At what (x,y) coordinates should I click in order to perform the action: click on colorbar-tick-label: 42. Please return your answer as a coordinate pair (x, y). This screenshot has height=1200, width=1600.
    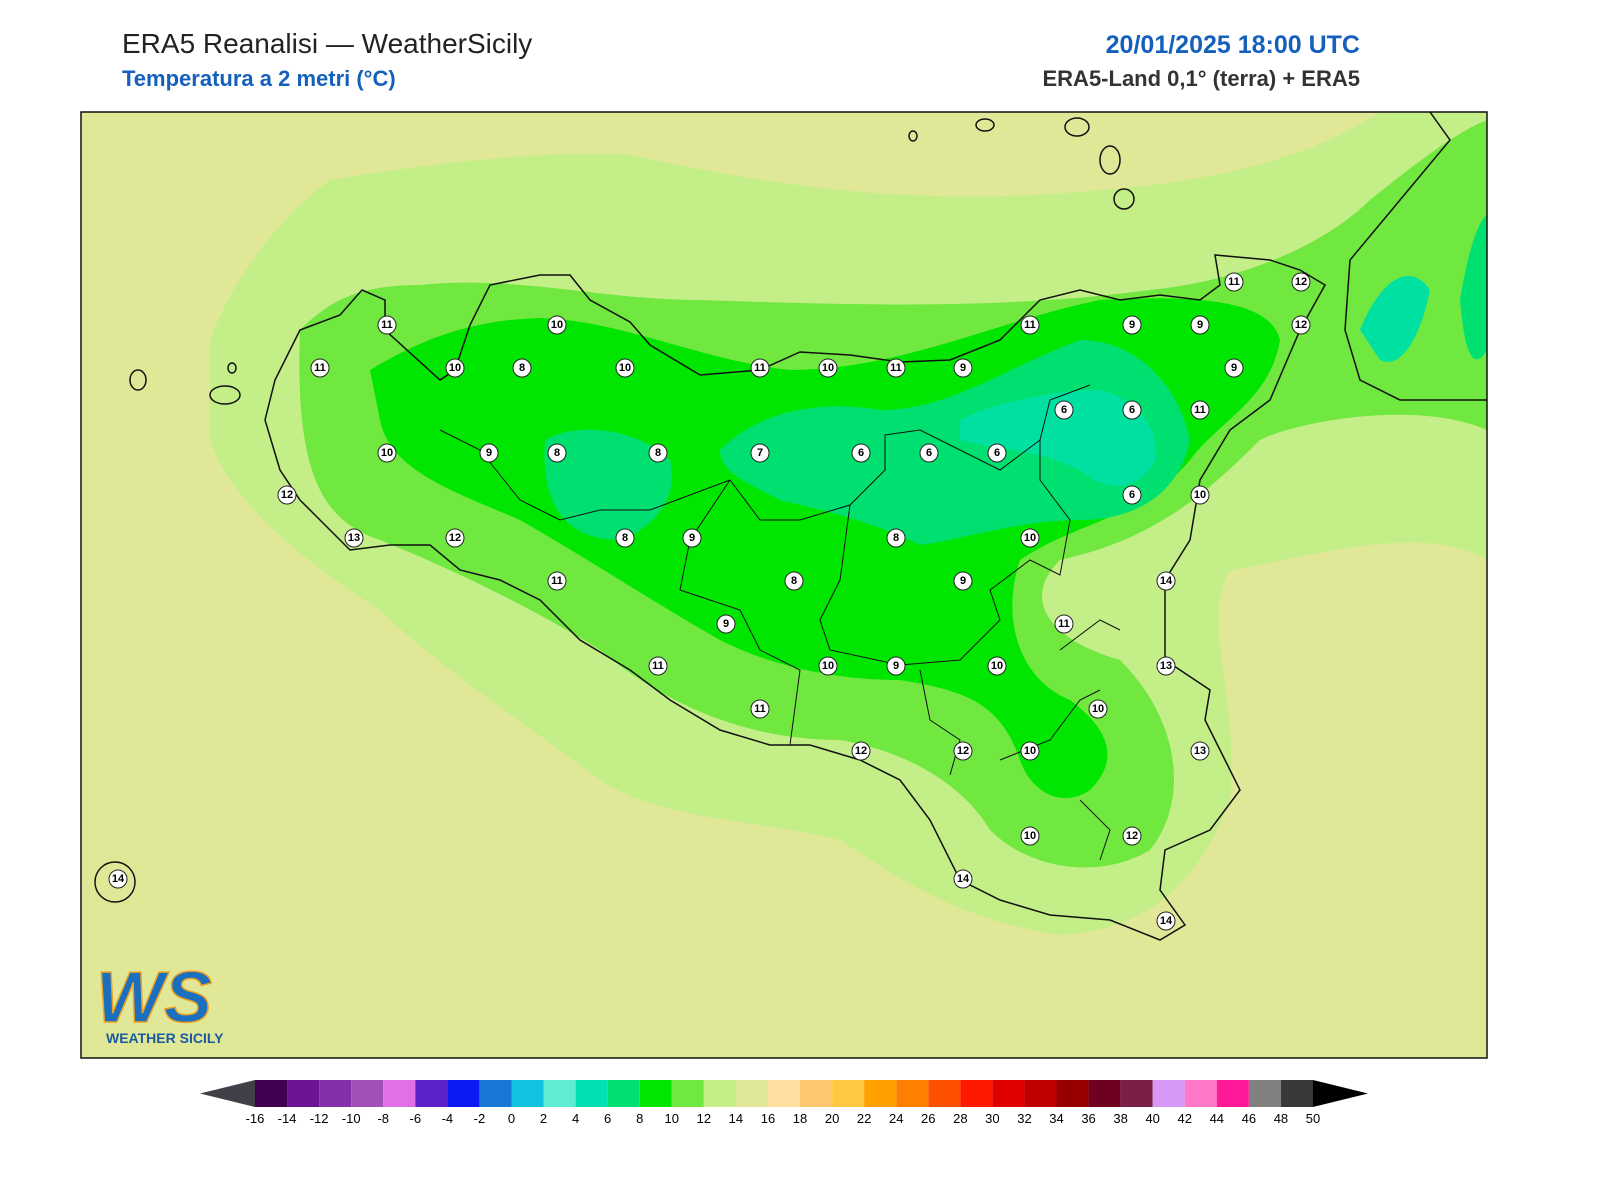
    Looking at the image, I should click on (1185, 1118).